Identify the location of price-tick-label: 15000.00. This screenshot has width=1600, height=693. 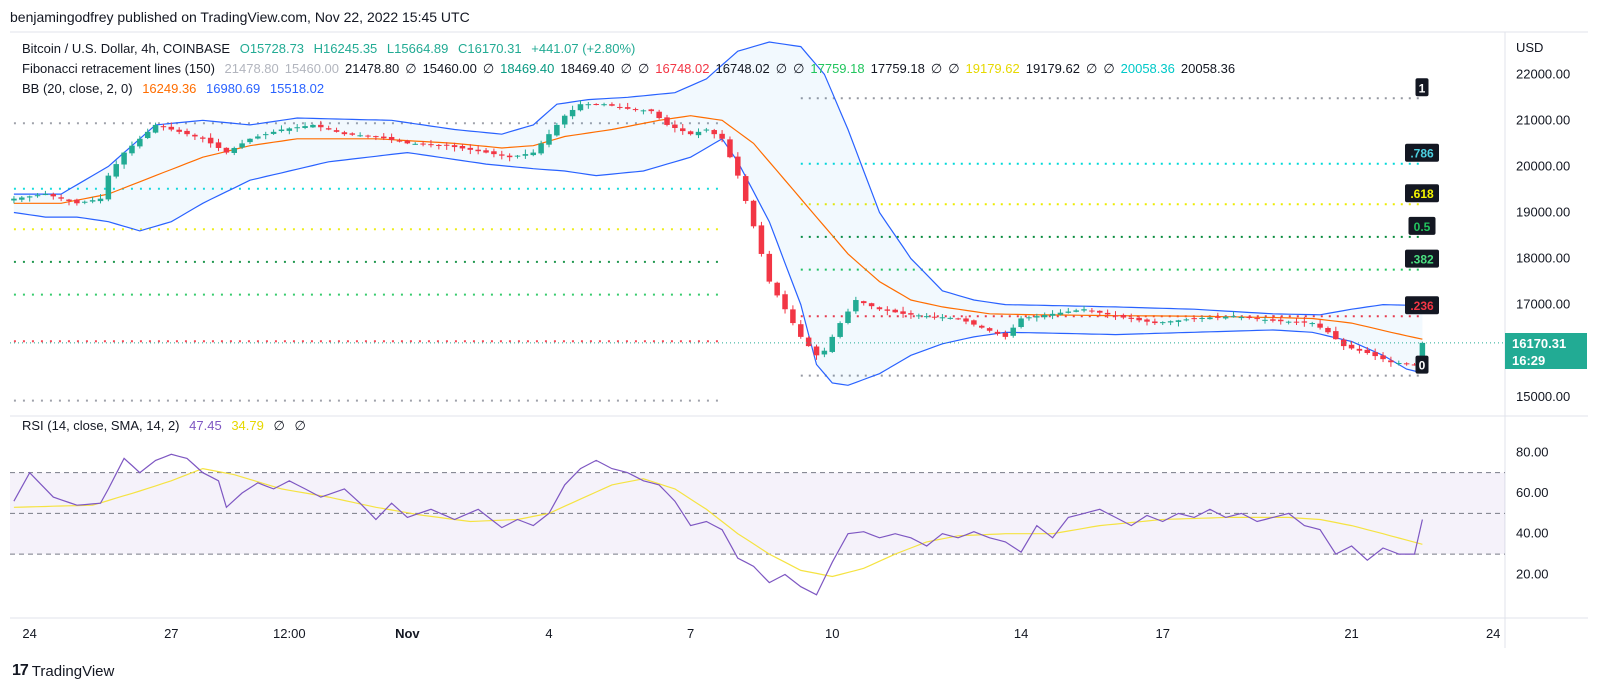
(1543, 396).